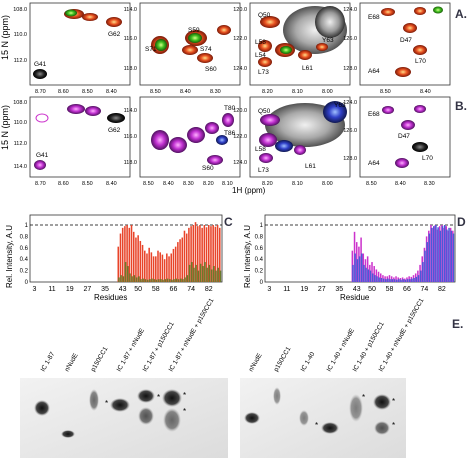 Image resolution: width=474 pixels, height=459 pixels. What do you see at coordinates (130, 10) in the screenshot?
I see `tick-y: 114.0` at bounding box center [130, 10].